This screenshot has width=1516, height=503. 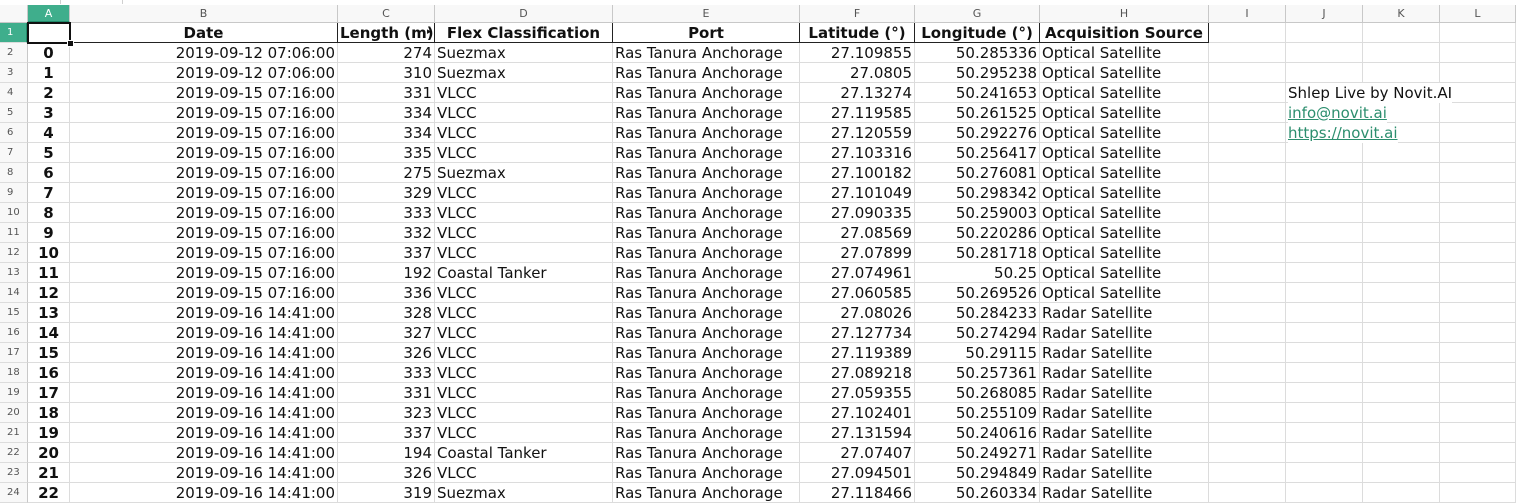 What do you see at coordinates (49, 173) in the screenshot?
I see `table-cell: 6` at bounding box center [49, 173].